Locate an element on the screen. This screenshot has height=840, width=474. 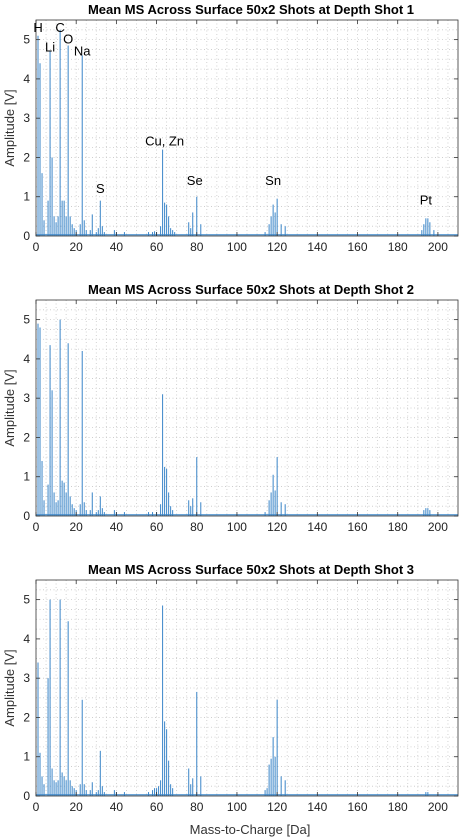
peak-annotation: Sn is located at coordinates (273, 180).